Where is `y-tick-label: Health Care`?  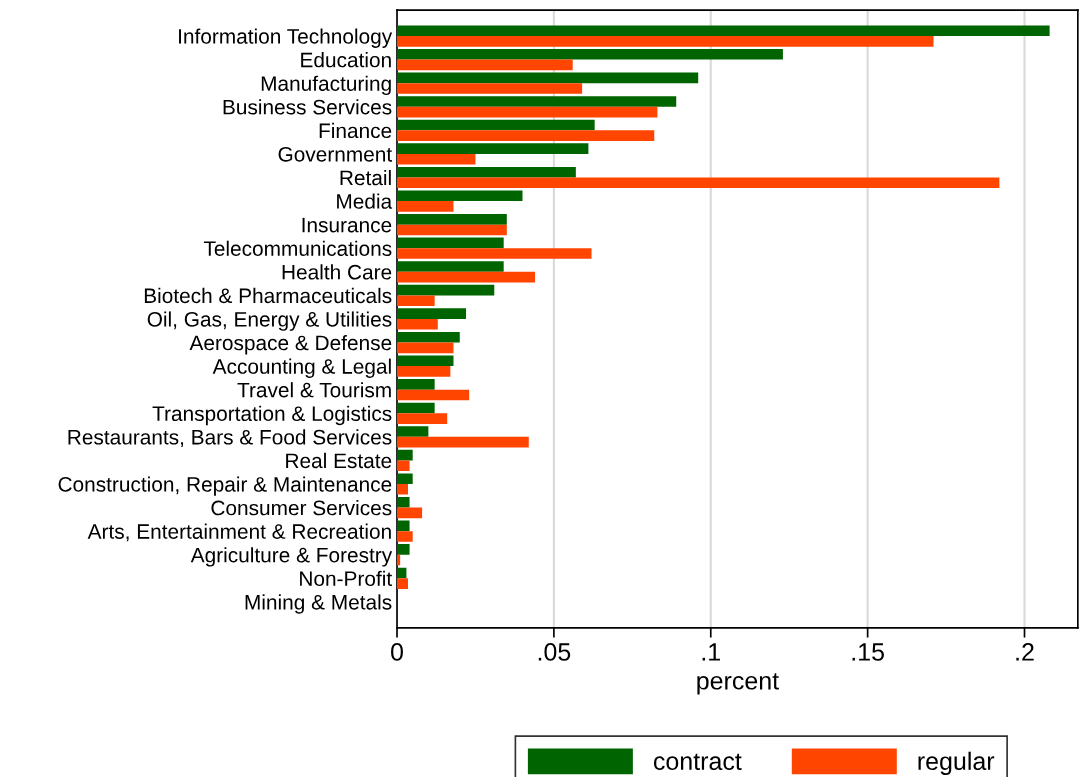
y-tick-label: Health Care is located at coordinates (337, 272).